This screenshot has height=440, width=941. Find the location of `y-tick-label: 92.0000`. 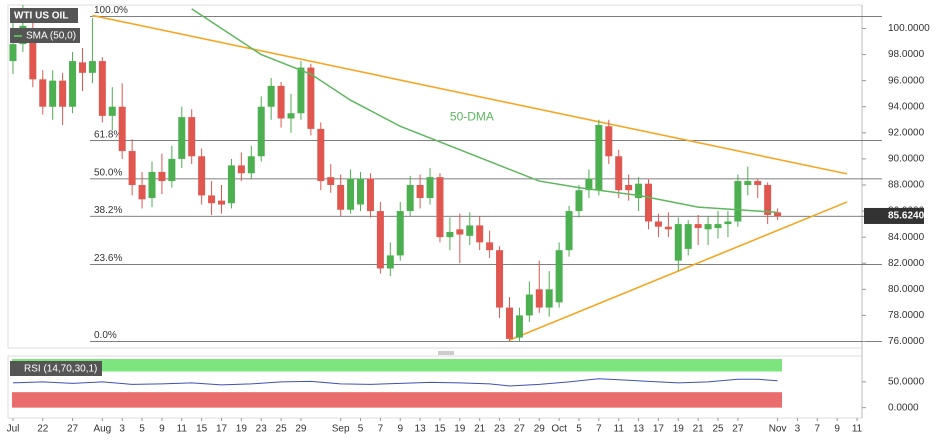

y-tick-label: 92.0000 is located at coordinates (906, 132).